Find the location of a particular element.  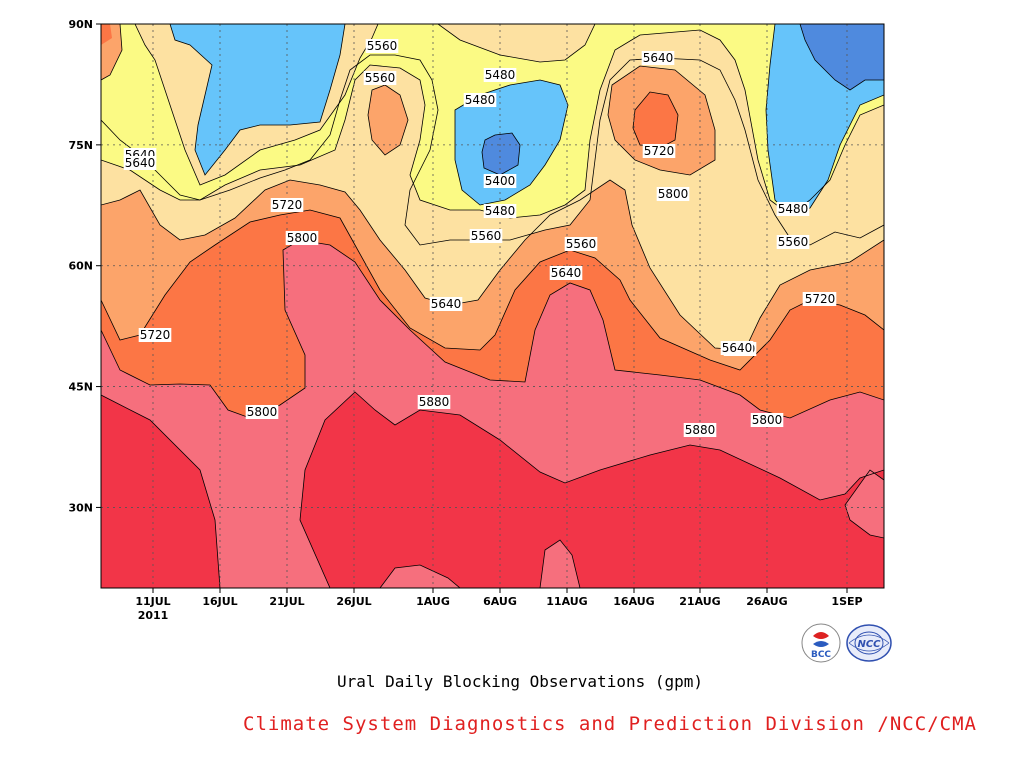

band-pocket-1aug is located at coordinates (420, 576).